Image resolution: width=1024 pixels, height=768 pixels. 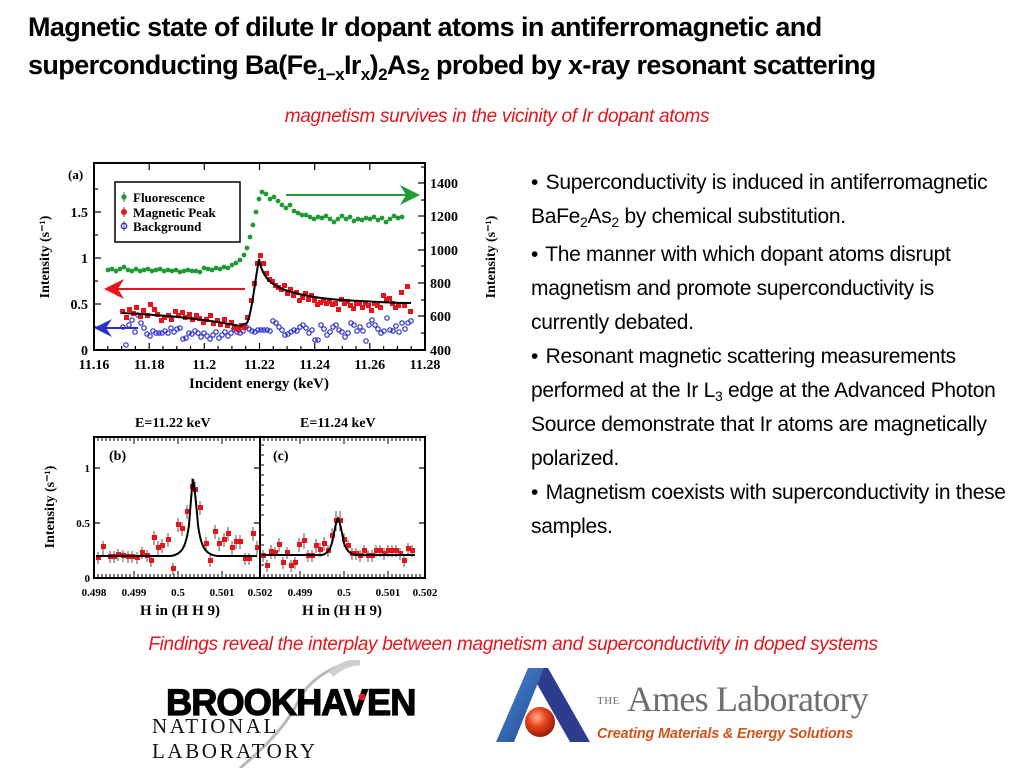 I want to click on panel-c-label: (c), so click(x=281, y=456).